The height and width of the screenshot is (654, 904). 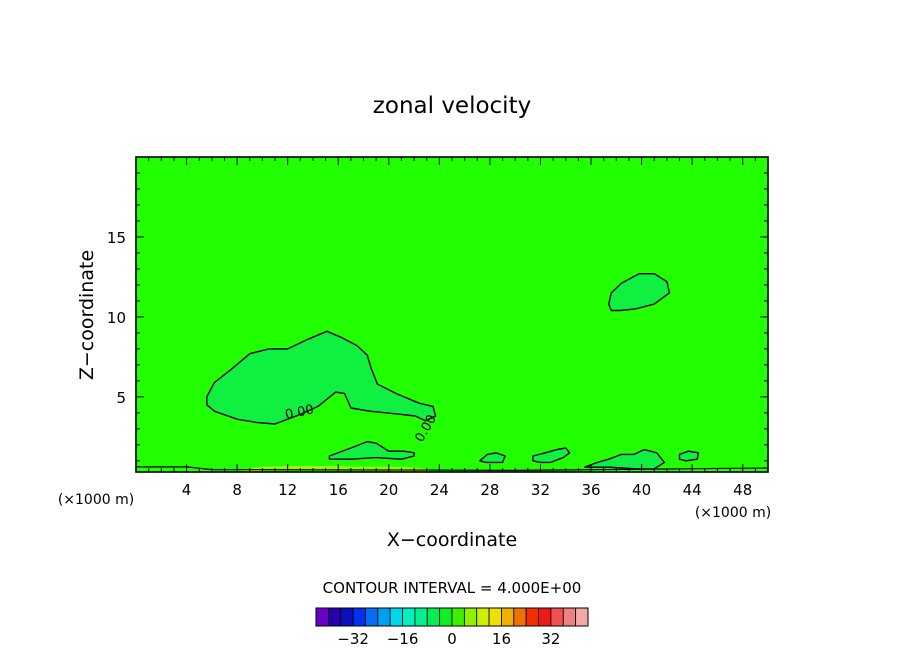 I want to click on chart-title: zonal velocity, so click(x=452, y=106).